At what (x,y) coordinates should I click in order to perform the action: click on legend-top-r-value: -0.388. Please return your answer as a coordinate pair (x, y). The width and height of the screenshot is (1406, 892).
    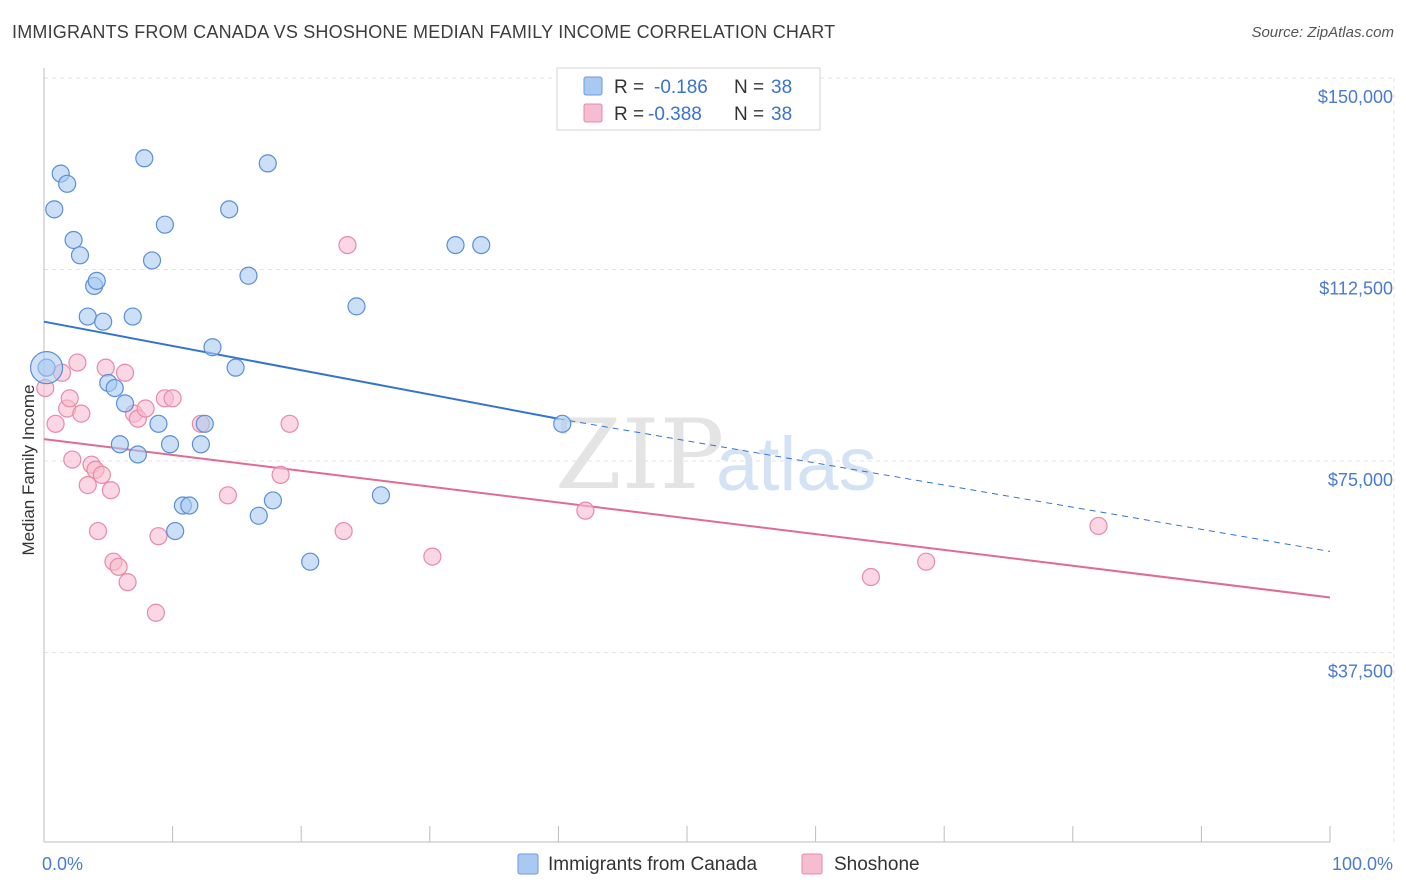
    Looking at the image, I should click on (675, 114).